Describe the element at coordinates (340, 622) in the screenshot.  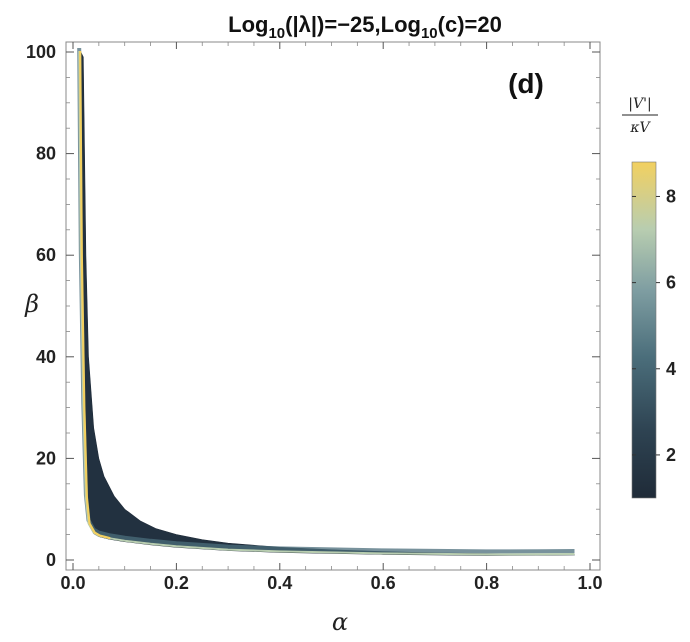
I see `x-axis-label: α` at that location.